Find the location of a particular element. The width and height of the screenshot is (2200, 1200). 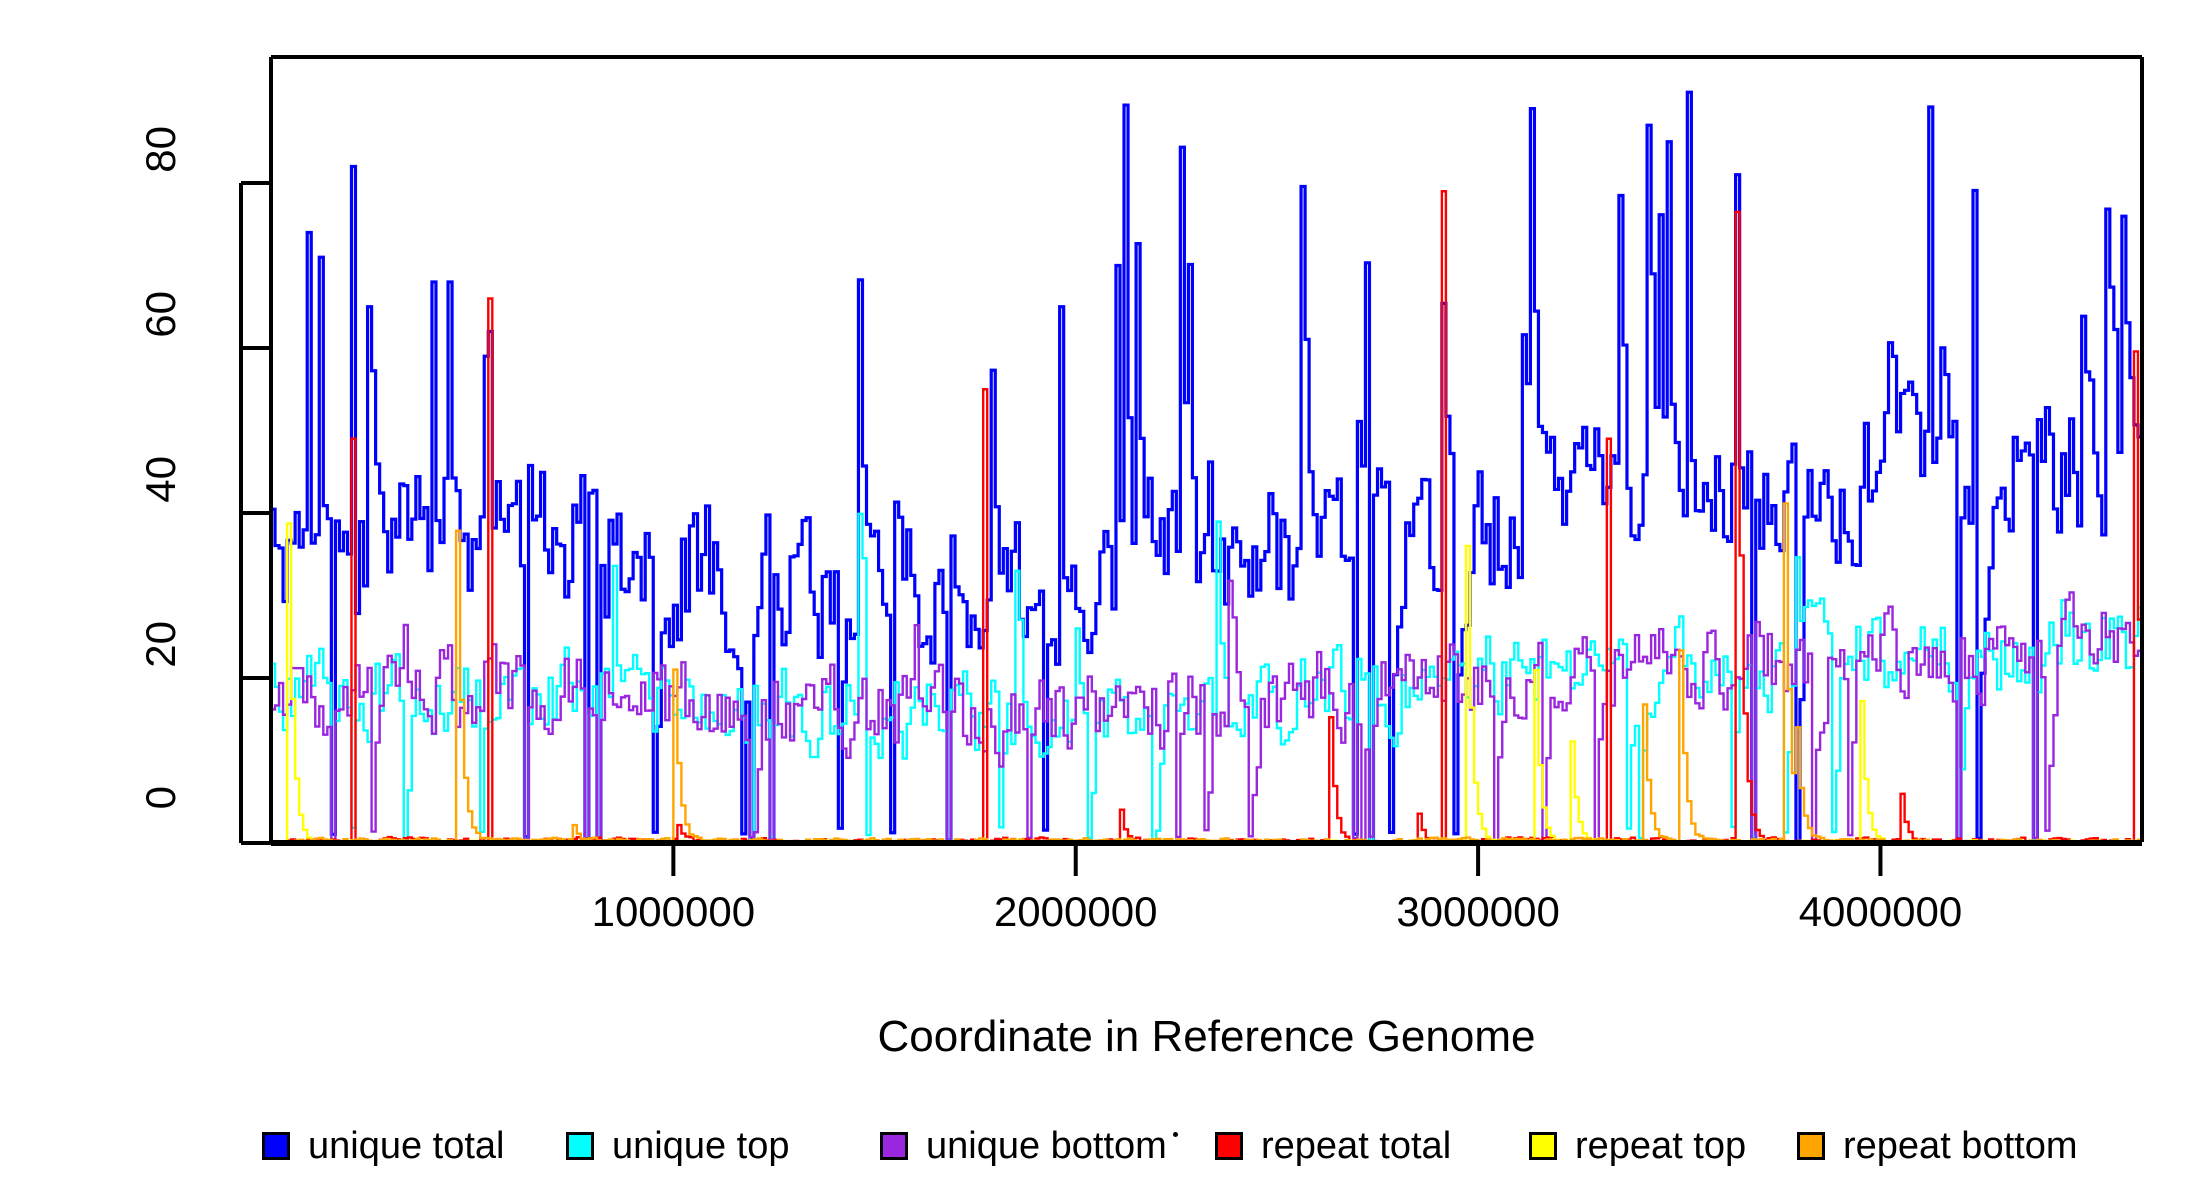

legend-item-repeat-top: repeat top is located at coordinates (1637, 1146).